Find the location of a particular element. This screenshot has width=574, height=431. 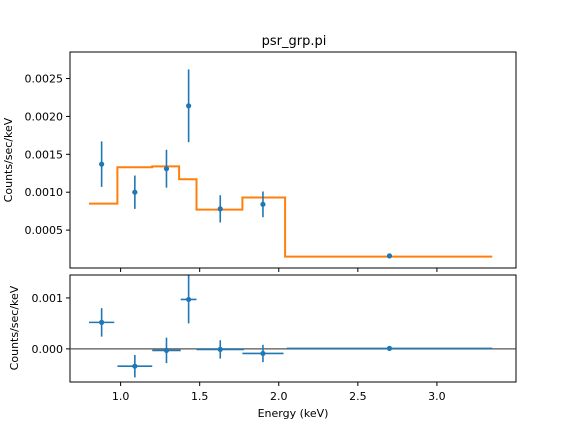

y-axis-ticks: 0.000 0.001 is located at coordinates (51, 324).